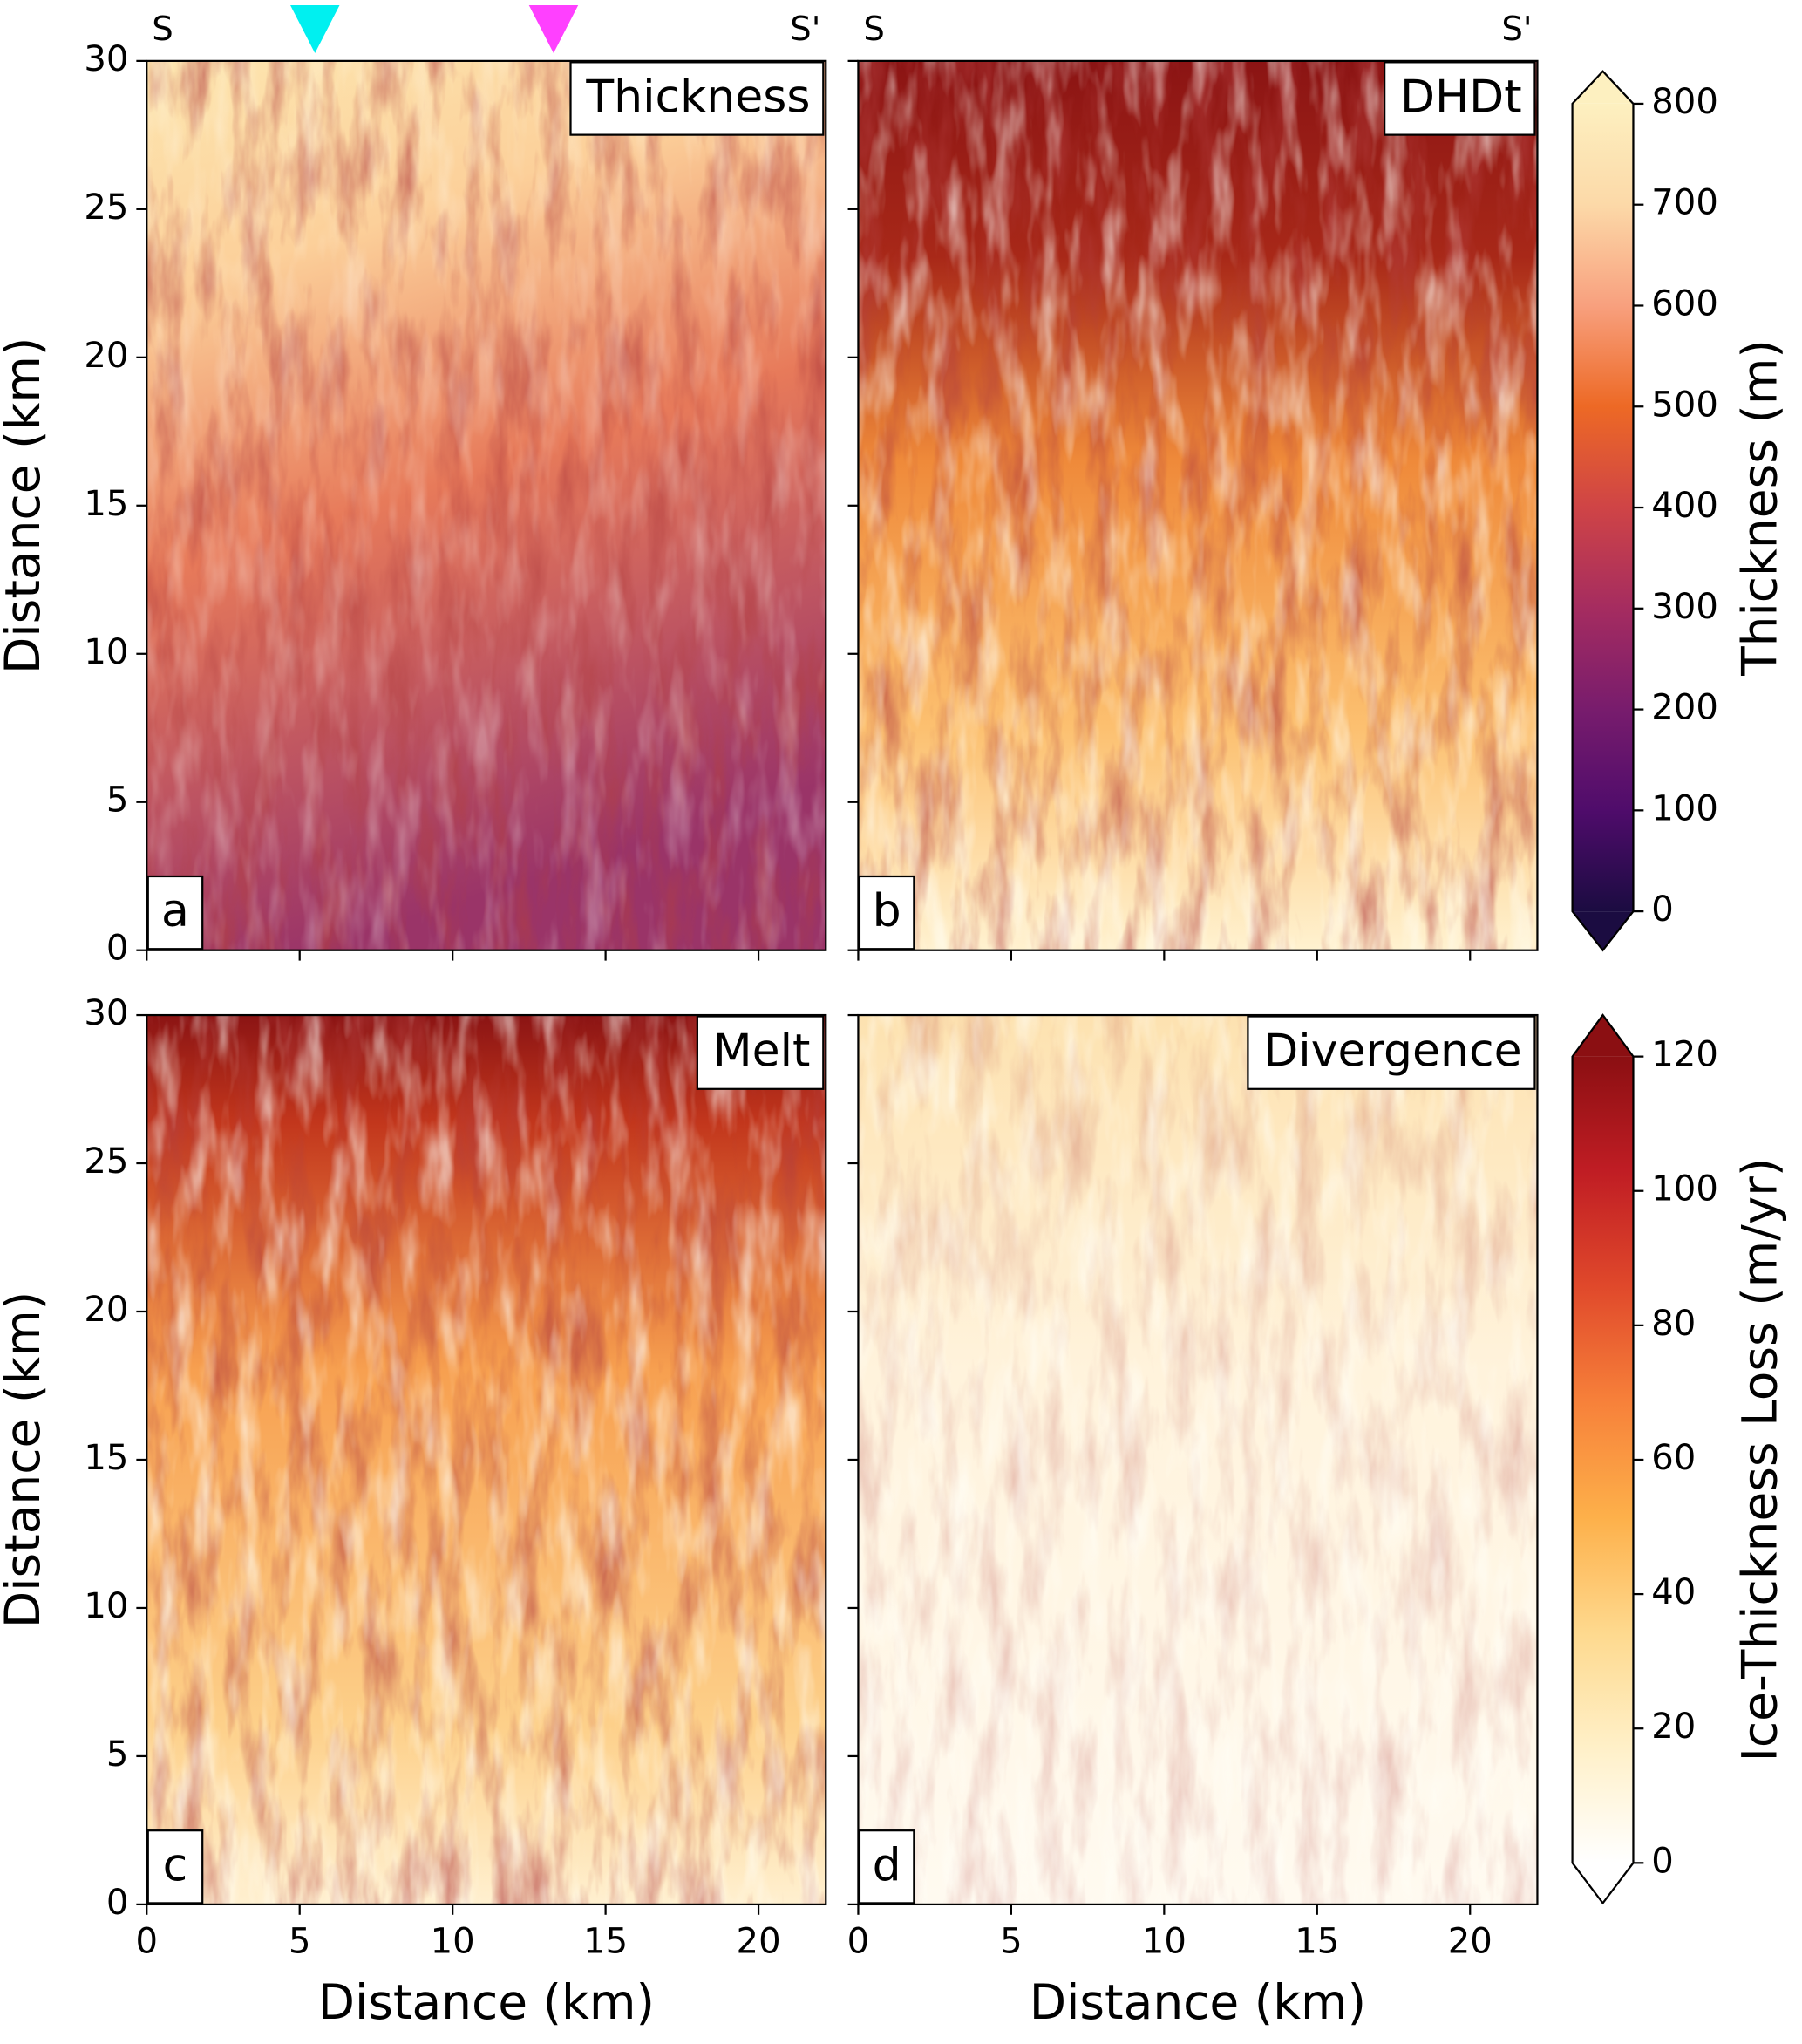  I want to click on panel-title: Thickness, so click(697, 97).